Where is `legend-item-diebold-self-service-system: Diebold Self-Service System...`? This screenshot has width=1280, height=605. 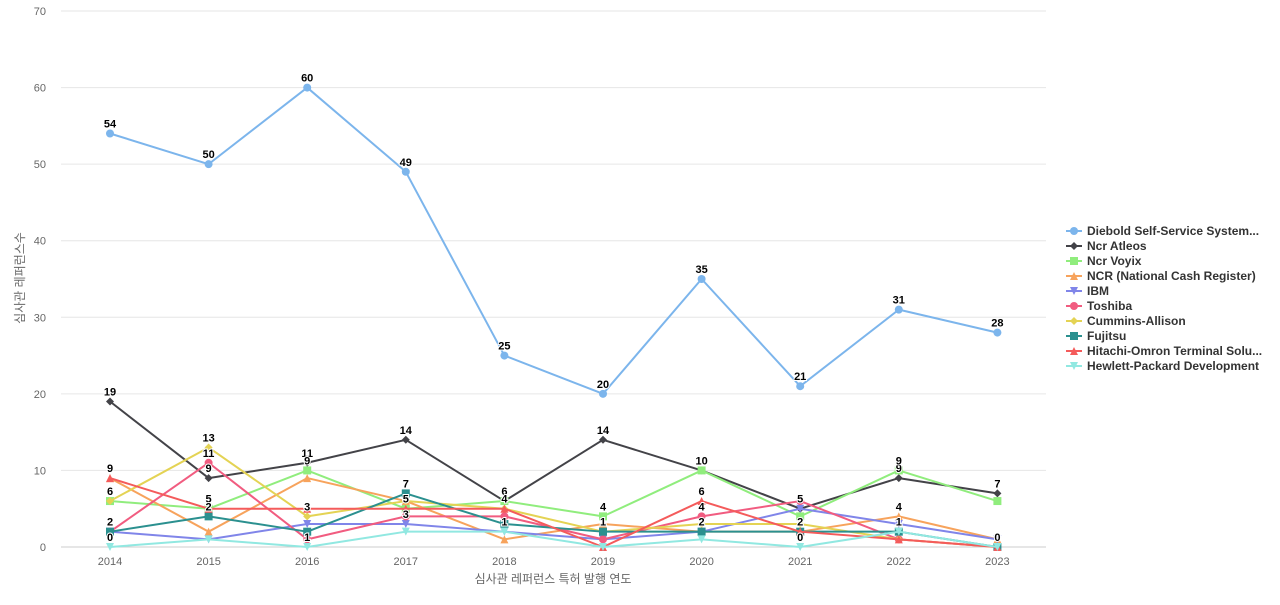 legend-item-diebold-self-service-system: Diebold Self-Service System... is located at coordinates (1162, 231).